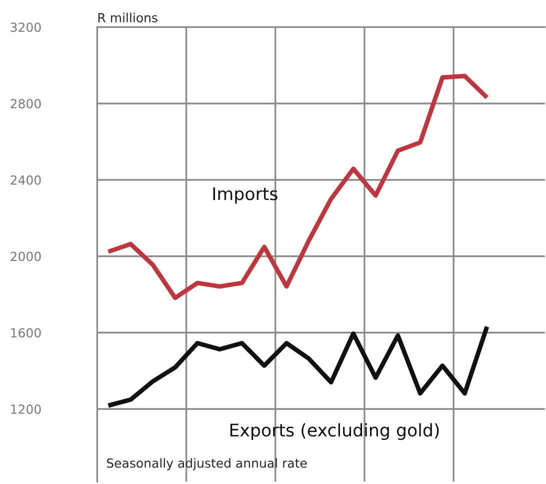  I want to click on line-series, so click(298, 366).